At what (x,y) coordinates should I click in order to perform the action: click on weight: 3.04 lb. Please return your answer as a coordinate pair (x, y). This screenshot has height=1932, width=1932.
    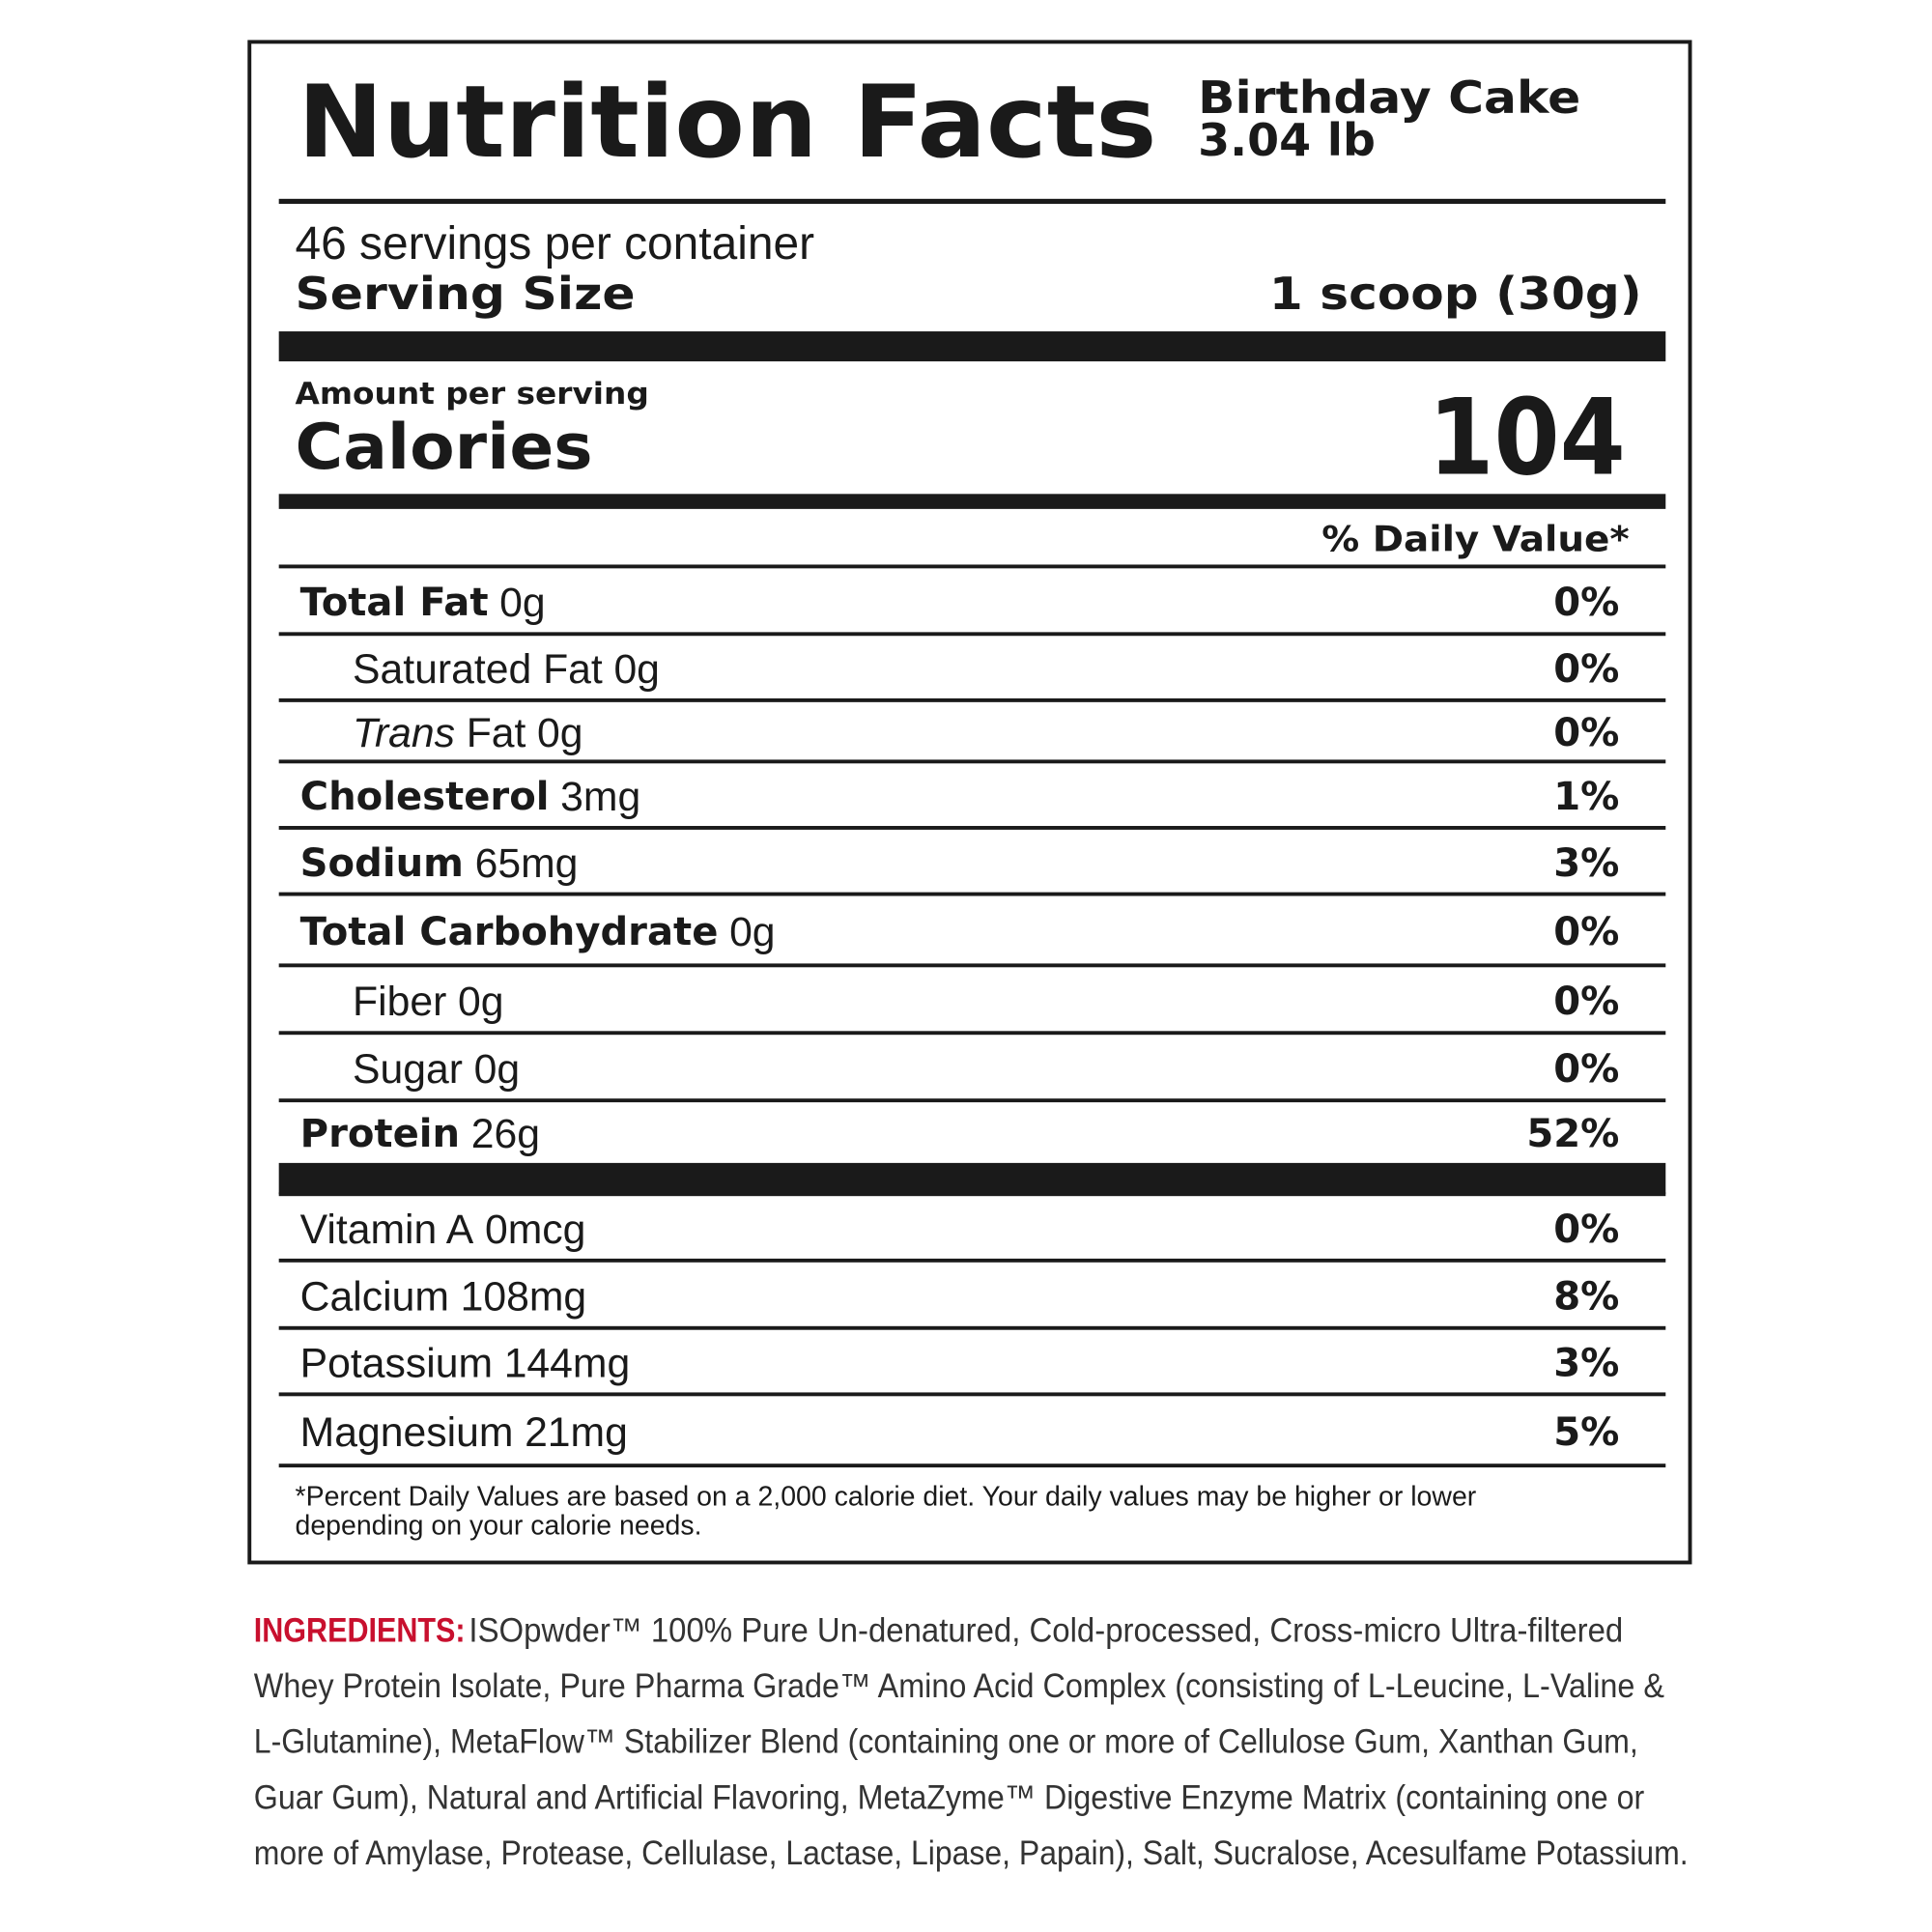
    Looking at the image, I should click on (1287, 140).